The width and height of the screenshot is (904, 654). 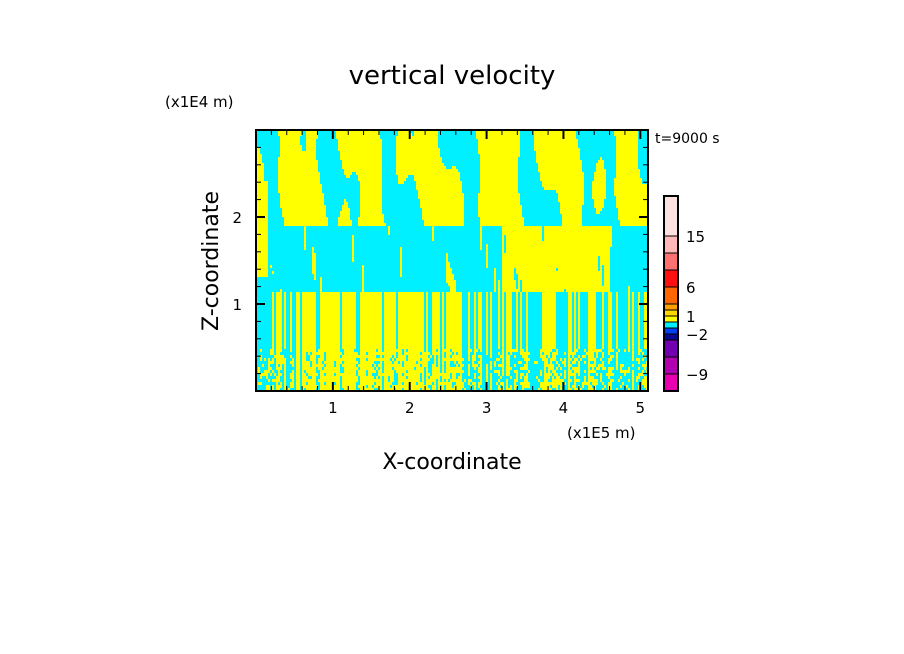 What do you see at coordinates (671, 293) in the screenshot?
I see `colorbar-frame` at bounding box center [671, 293].